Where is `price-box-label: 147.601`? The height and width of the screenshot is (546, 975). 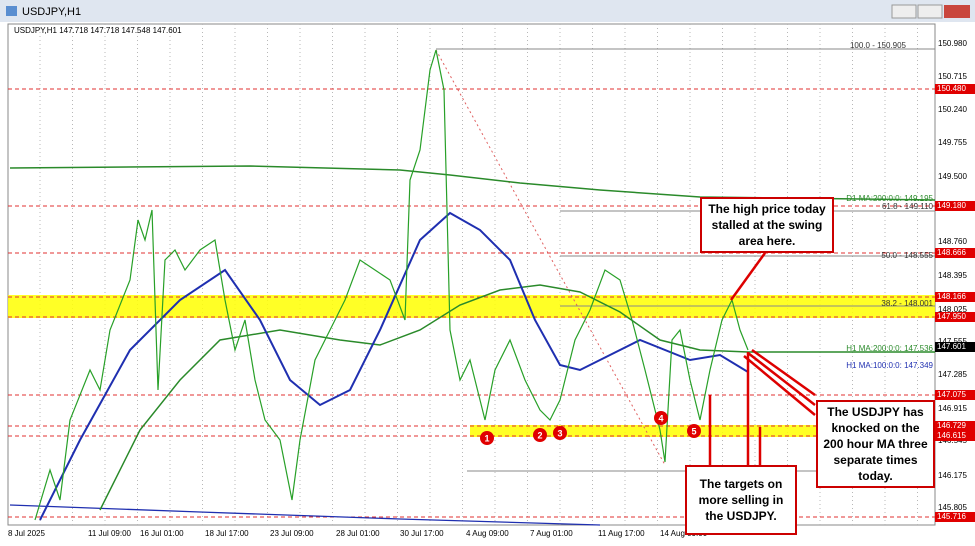
price-box-label: 147.601 is located at coordinates (951, 346).